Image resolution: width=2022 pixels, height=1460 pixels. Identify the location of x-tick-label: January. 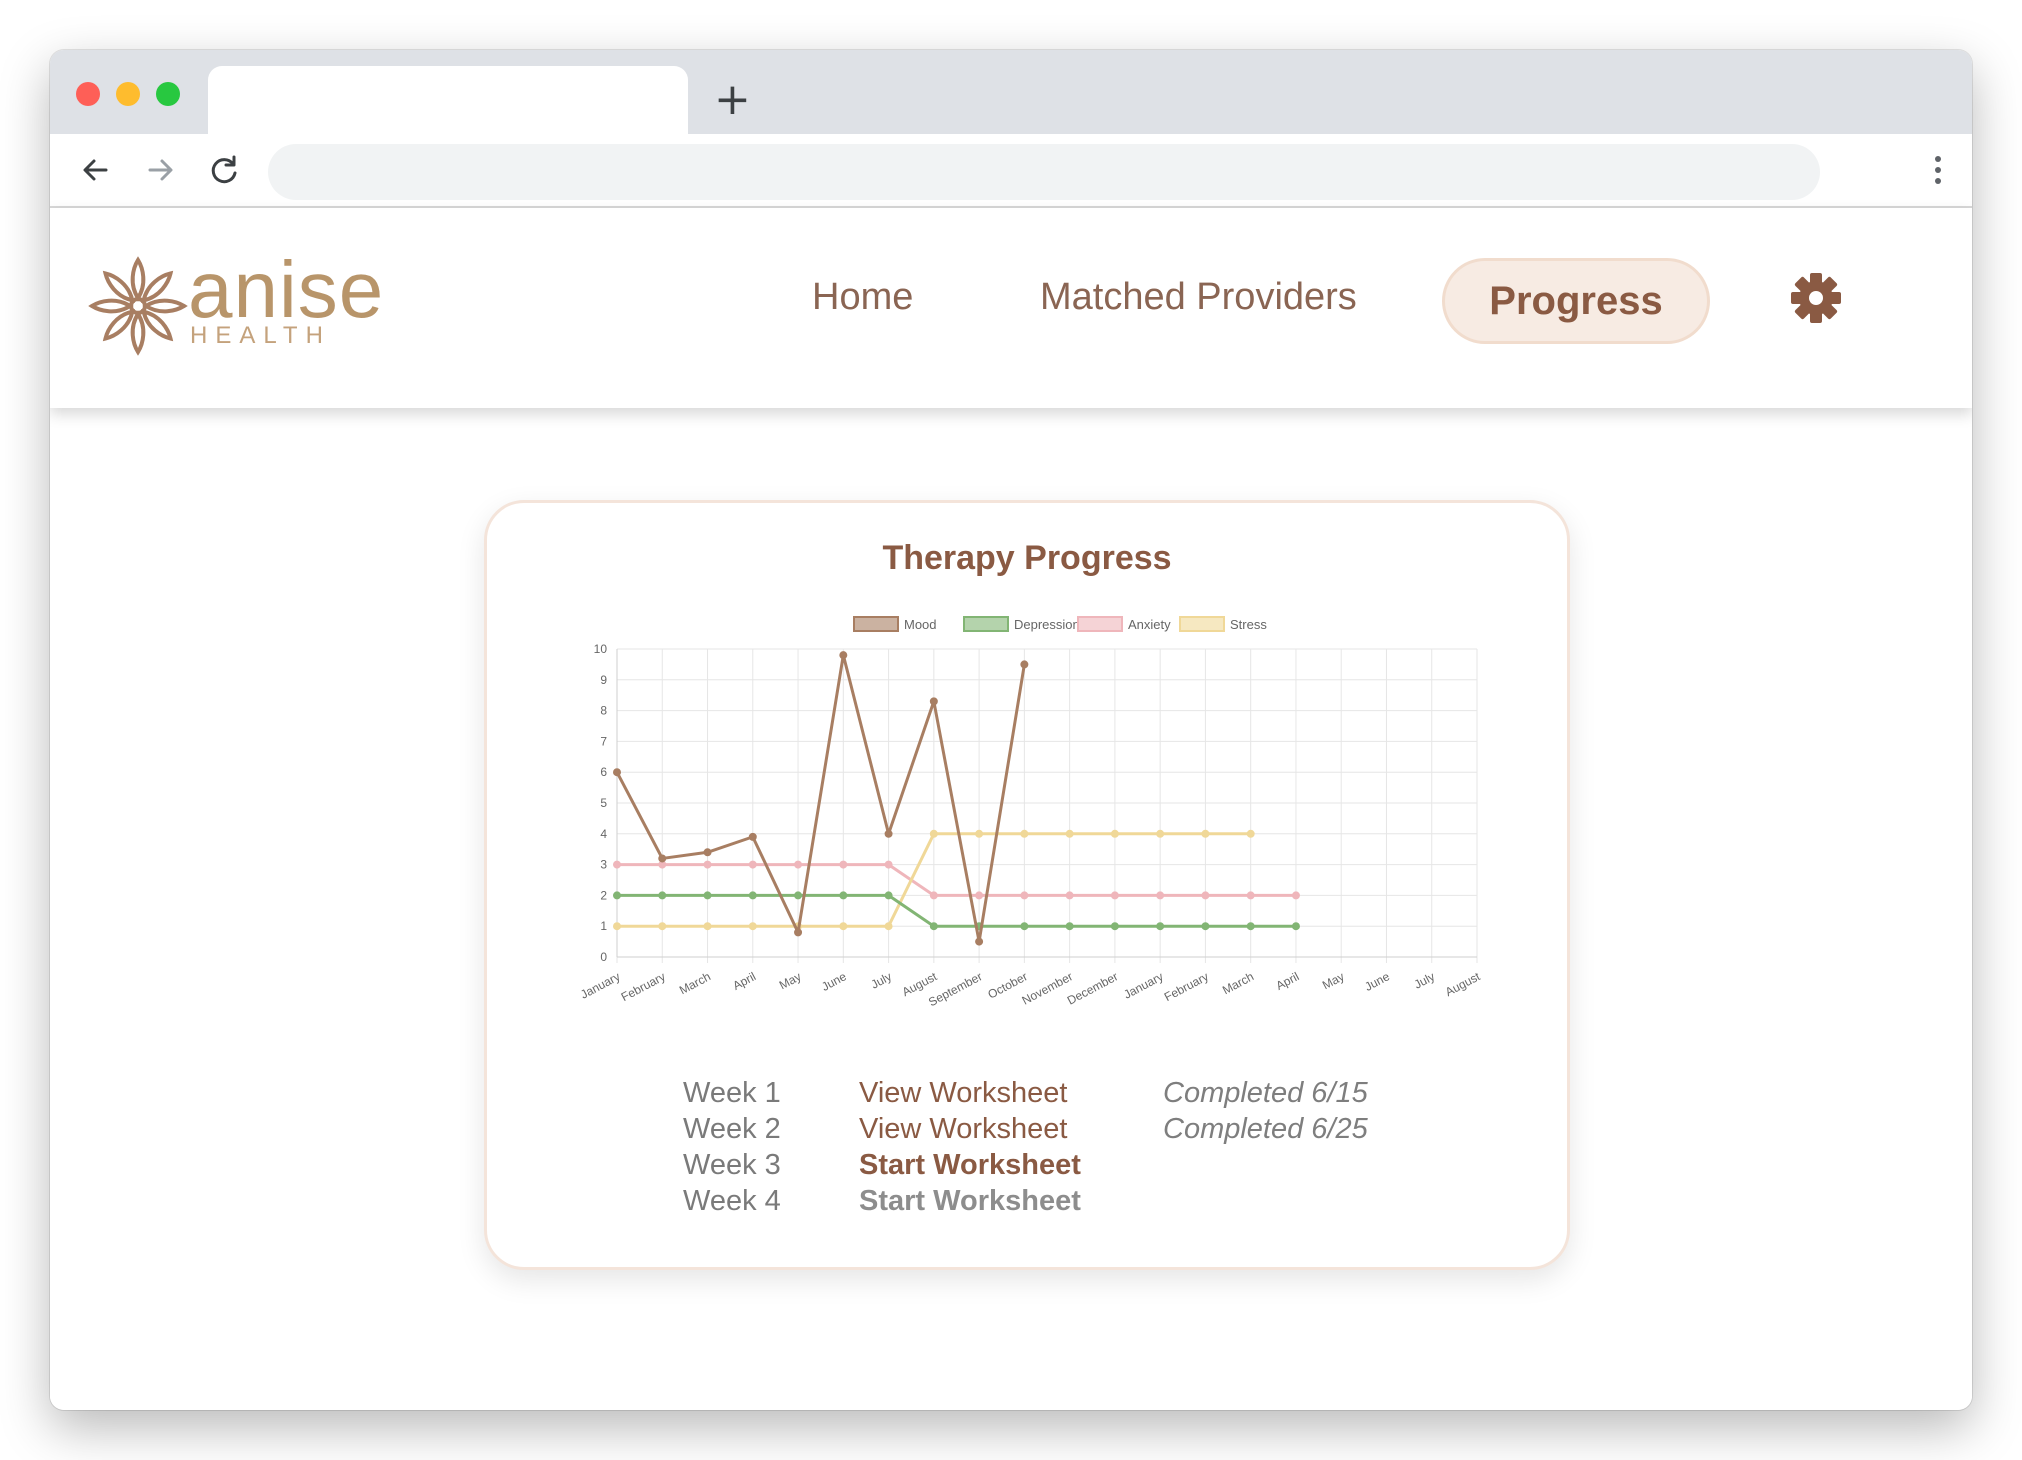
(1143, 985).